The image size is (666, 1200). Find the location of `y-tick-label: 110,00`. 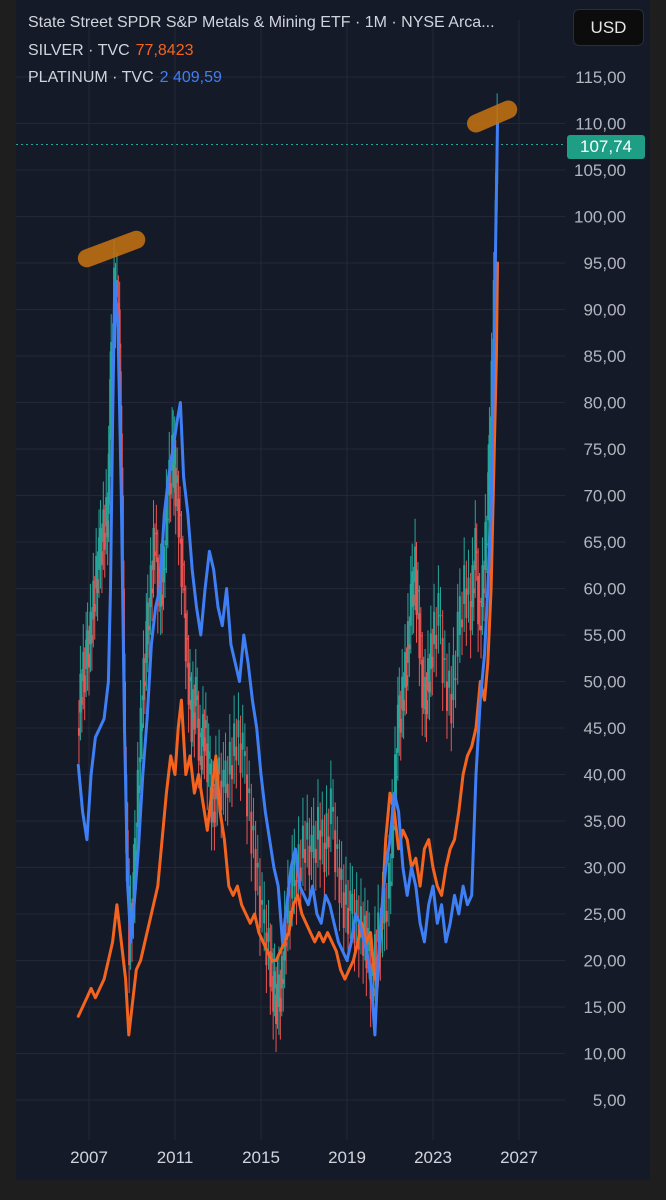

y-tick-label: 110,00 is located at coordinates (600, 124).